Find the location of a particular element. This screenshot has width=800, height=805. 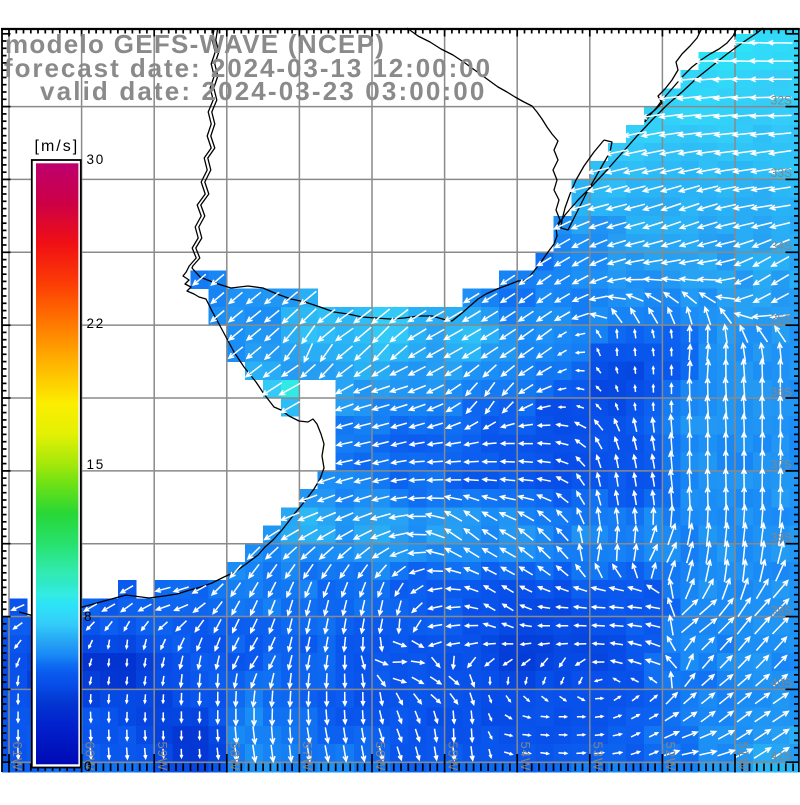

svg-text:forecast date: 2024-03-13 12:0: forecast date: 2024-03-13 12:00:00 is located at coordinates (248, 68).